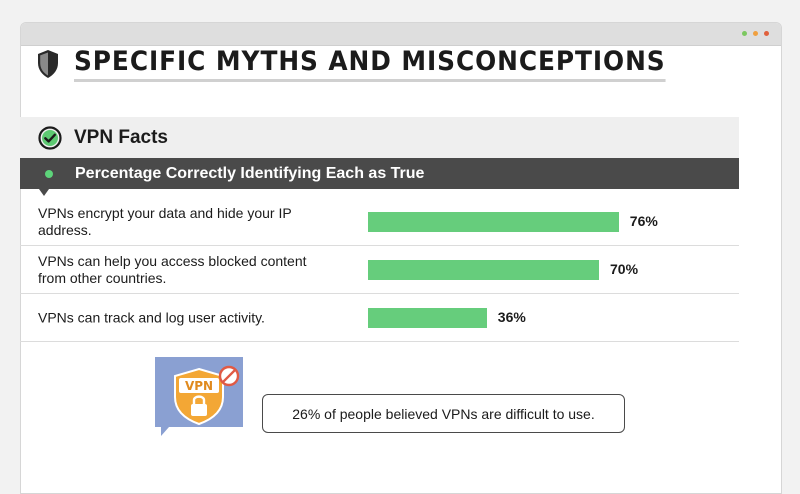 Image resolution: width=800 pixels, height=494 pixels. Describe the element at coordinates (401, 34) in the screenshot. I see `window-titlebar` at that location.